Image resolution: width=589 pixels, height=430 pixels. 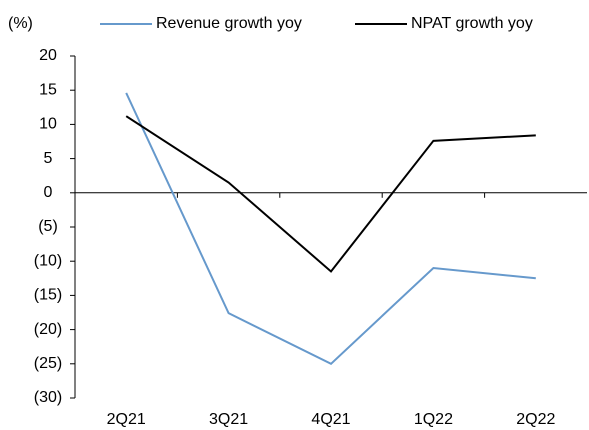 What do you see at coordinates (433, 419) in the screenshot?
I see `x-tick-label: 1Q22` at bounding box center [433, 419].